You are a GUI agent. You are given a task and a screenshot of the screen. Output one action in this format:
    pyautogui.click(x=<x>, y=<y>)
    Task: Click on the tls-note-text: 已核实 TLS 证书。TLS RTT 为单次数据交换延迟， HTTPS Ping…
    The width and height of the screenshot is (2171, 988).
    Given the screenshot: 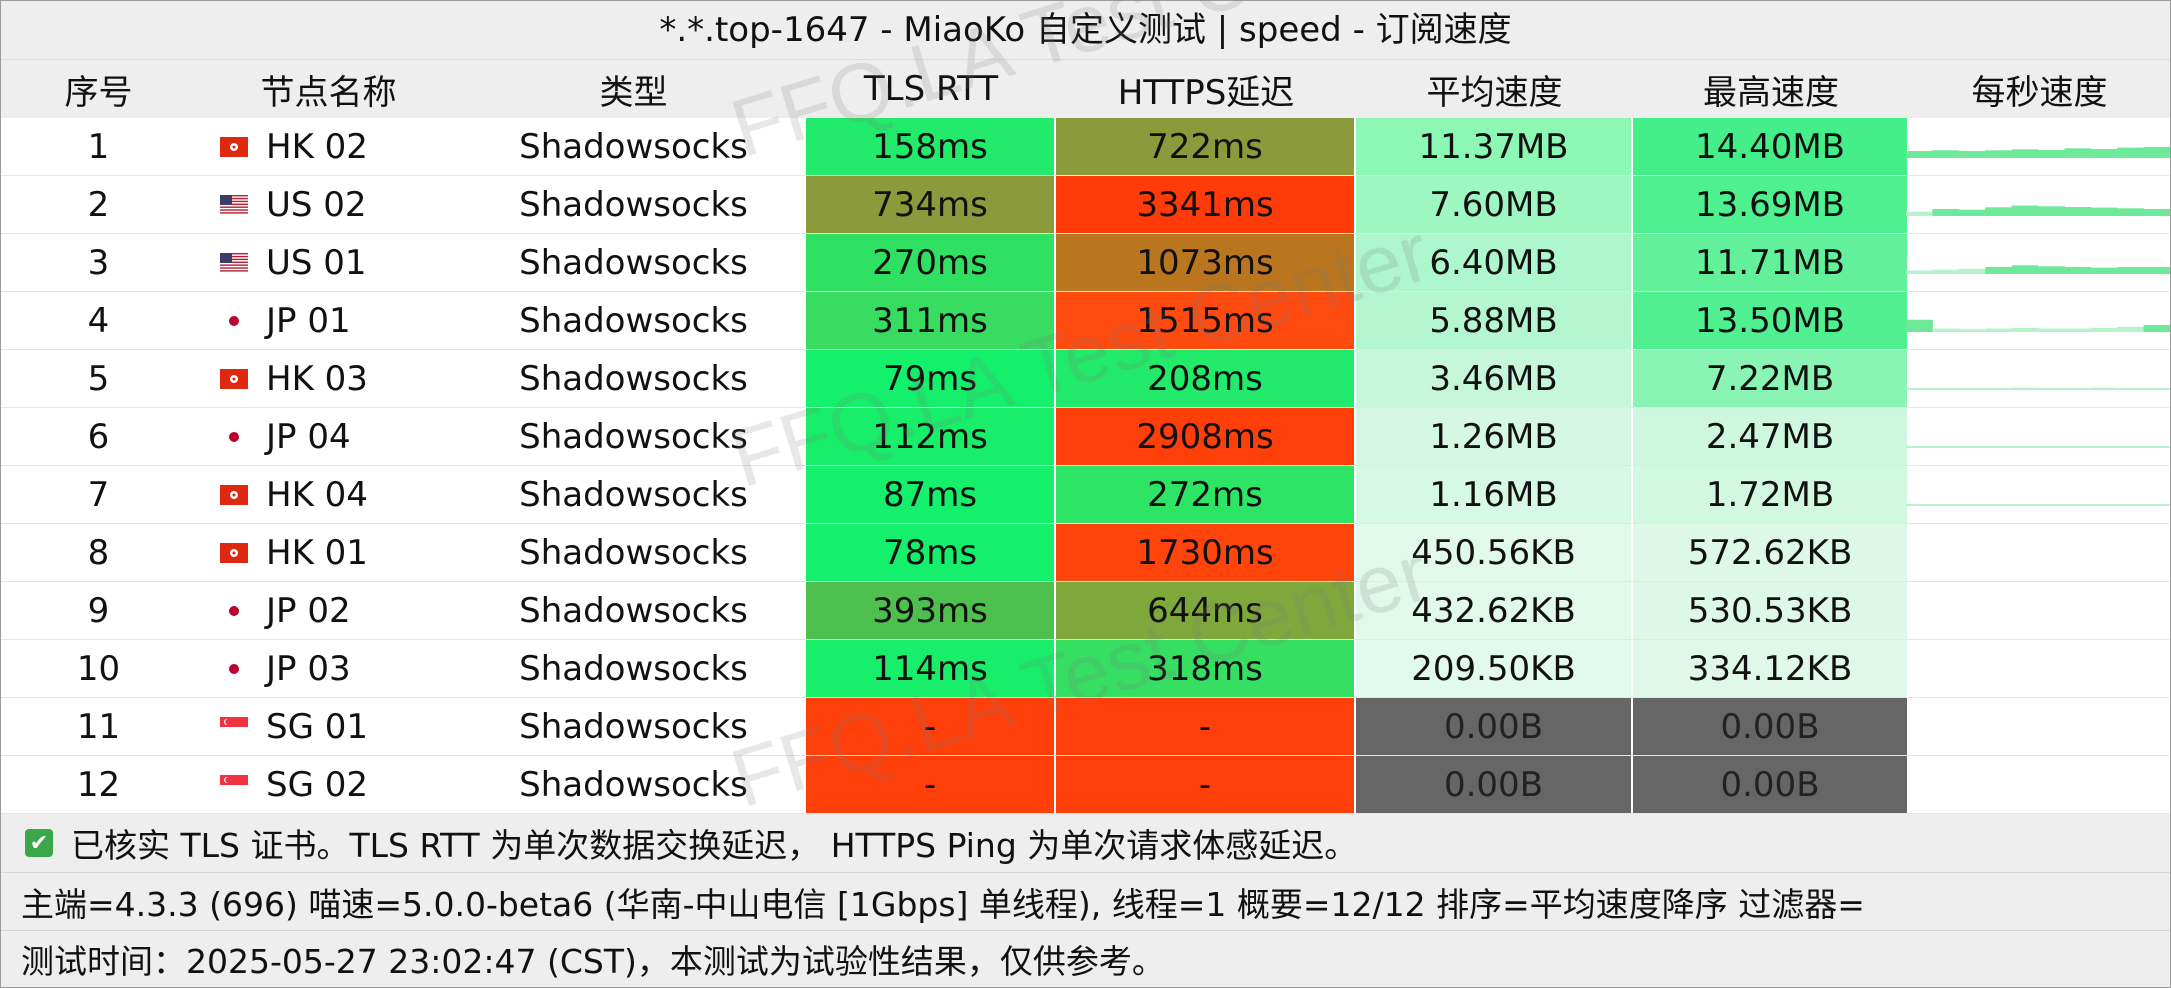 What is the action you would take?
    pyautogui.click(x=714, y=845)
    